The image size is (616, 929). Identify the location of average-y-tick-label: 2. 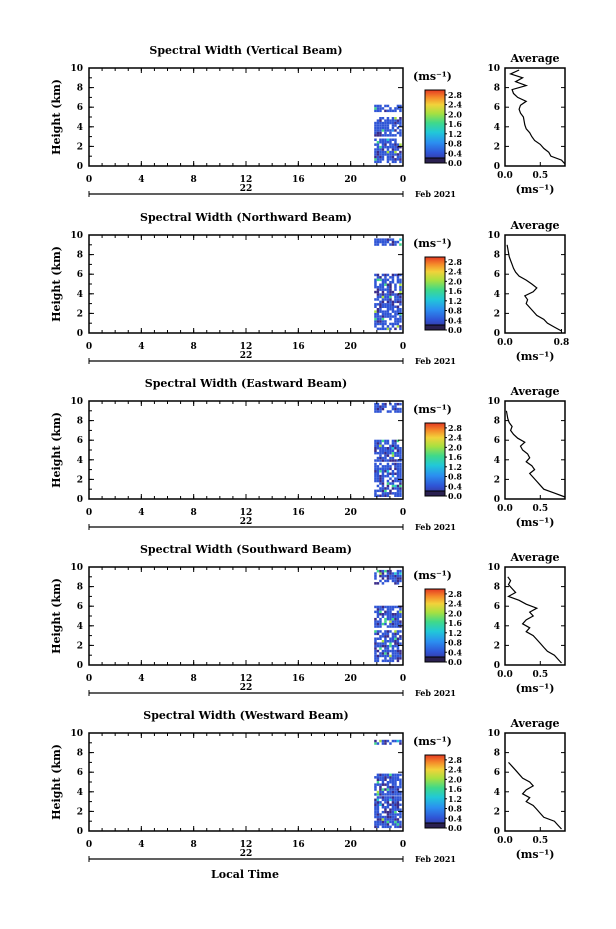
(497, 646).